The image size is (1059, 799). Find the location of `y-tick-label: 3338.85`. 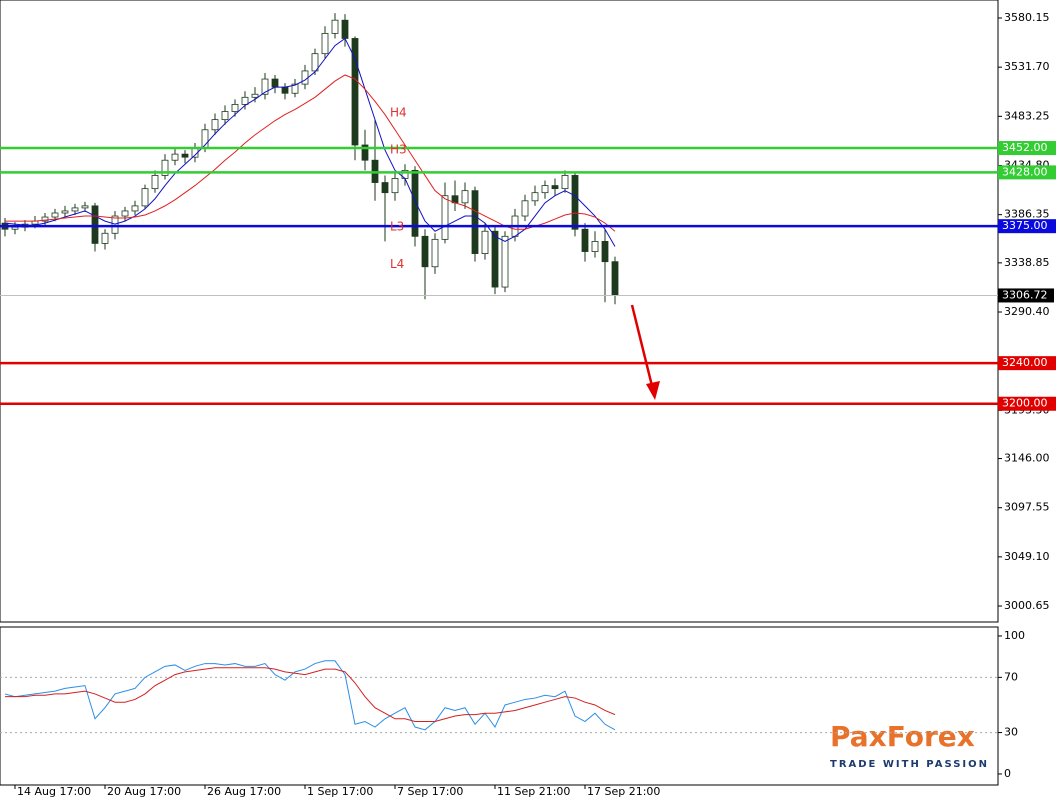

y-tick-label: 3338.85 is located at coordinates (1027, 262).